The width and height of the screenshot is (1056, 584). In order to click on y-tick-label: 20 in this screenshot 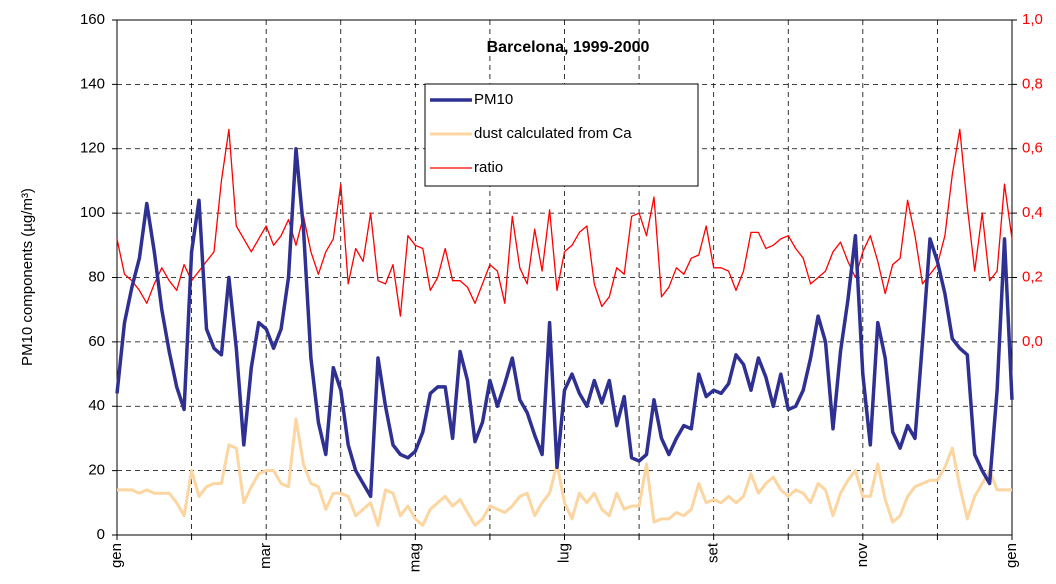, I will do `click(96, 470)`.